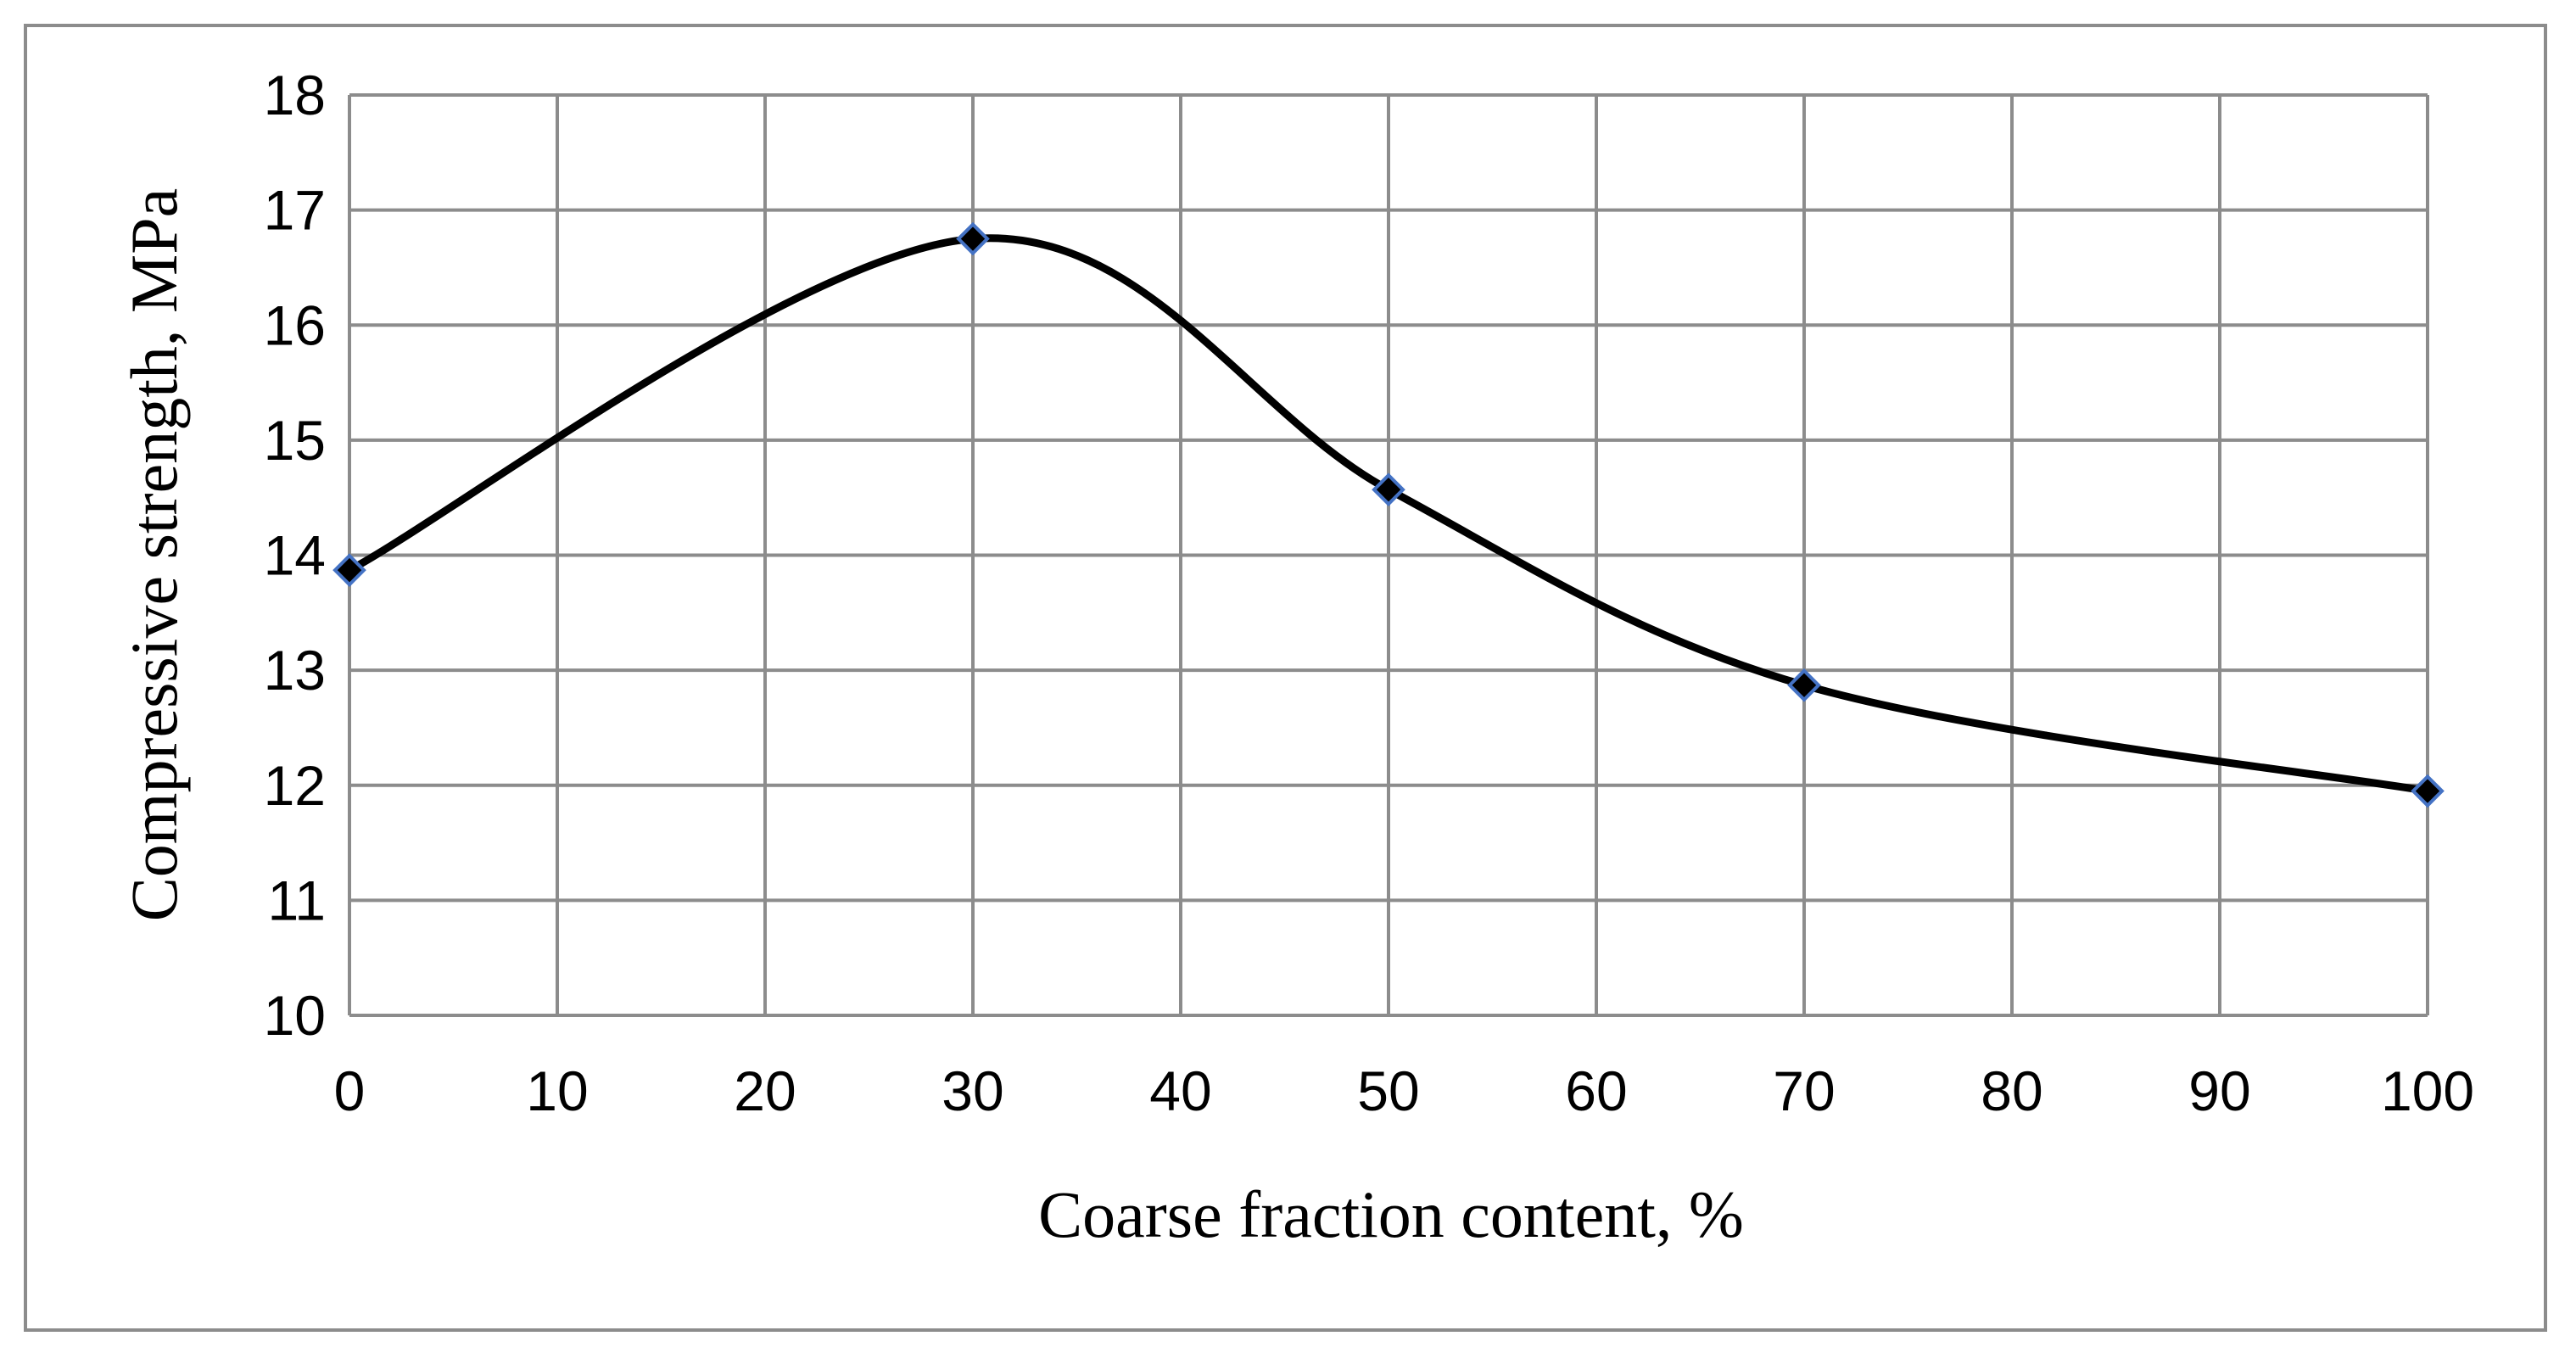  Describe the element at coordinates (1180, 1090) in the screenshot. I see `x-tick-label-40: 40` at that location.